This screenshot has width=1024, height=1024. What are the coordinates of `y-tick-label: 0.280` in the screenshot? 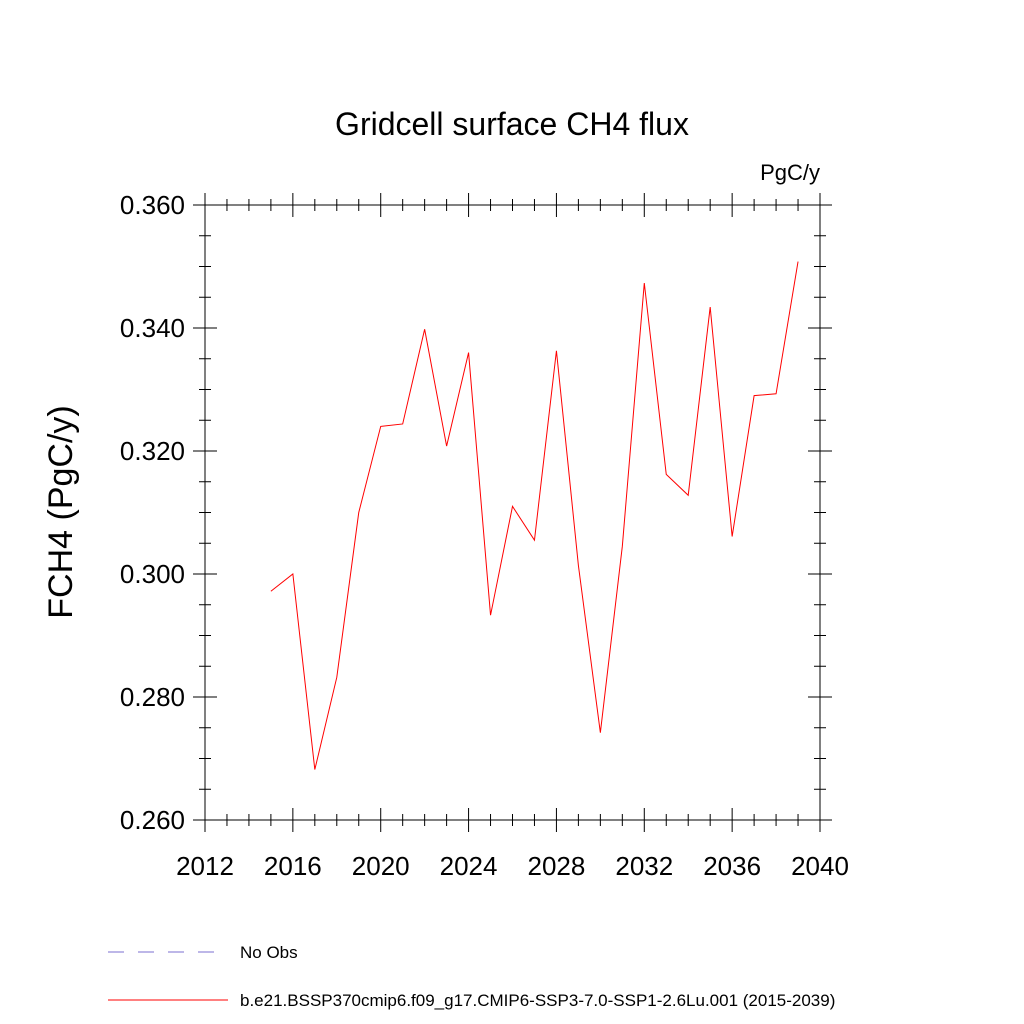 It's located at (152, 697).